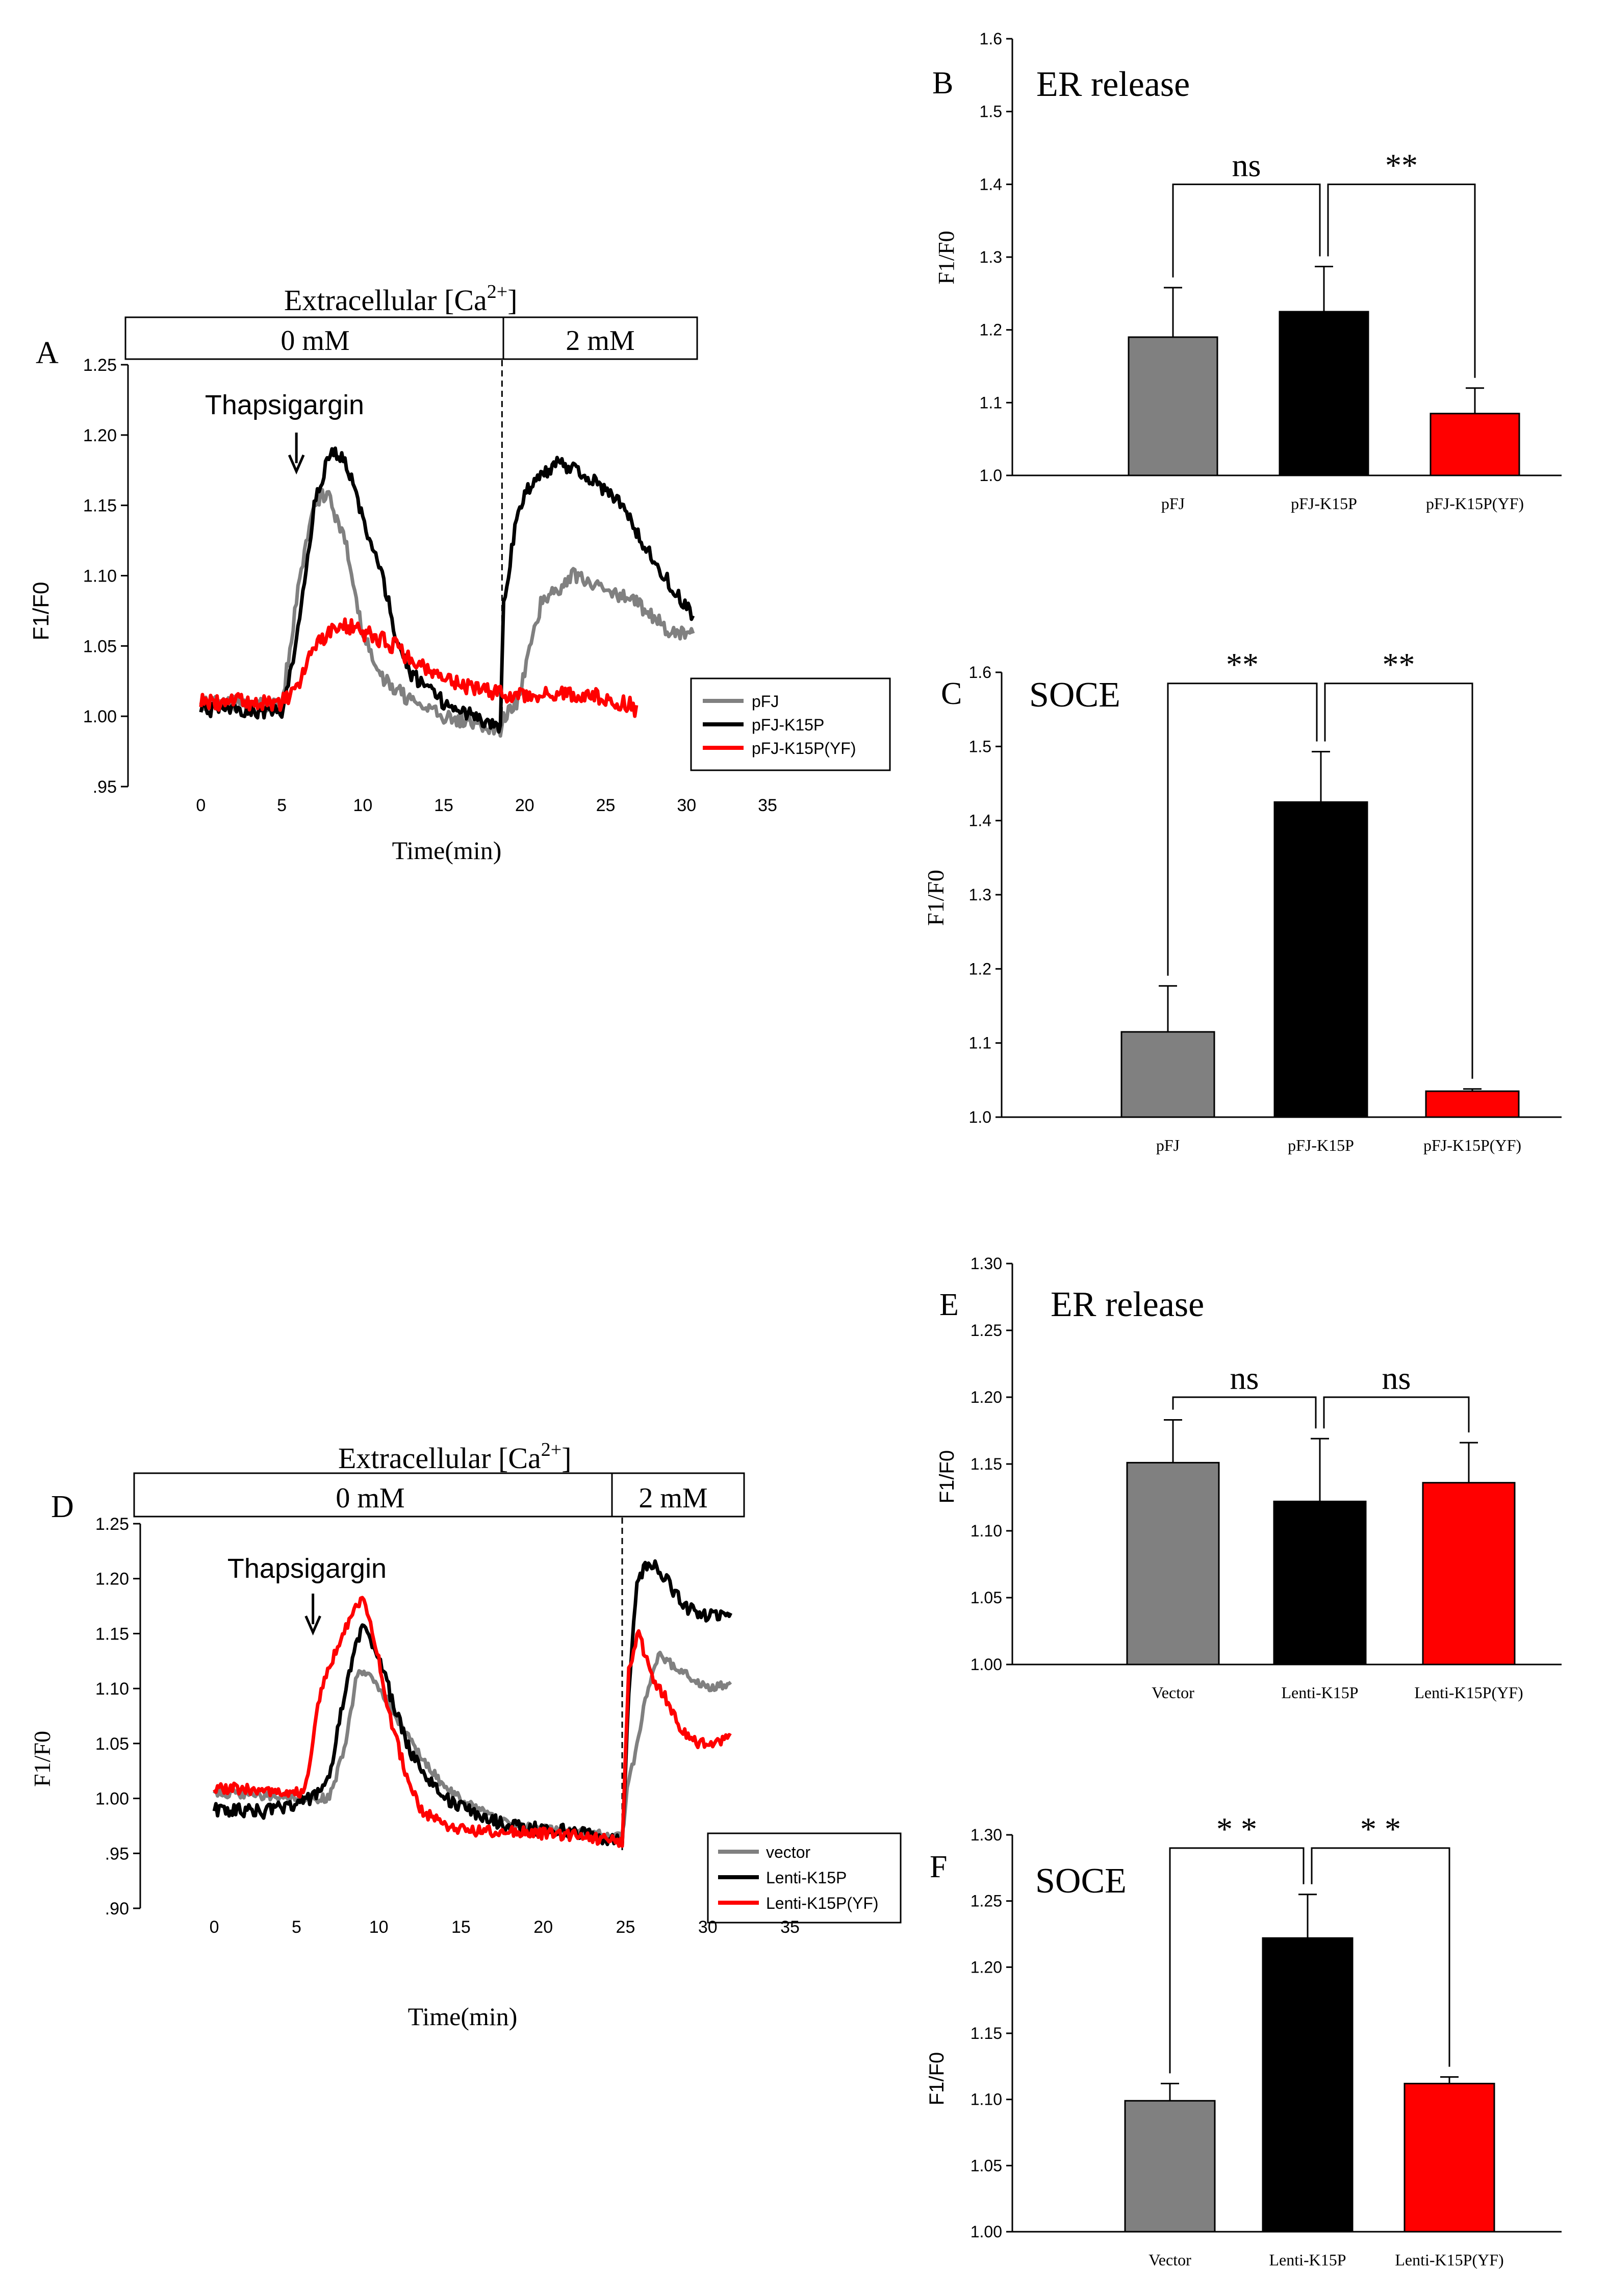 This screenshot has height=2296, width=1608. What do you see at coordinates (117, 1909) in the screenshot?
I see `y-tick-label: .90` at bounding box center [117, 1909].